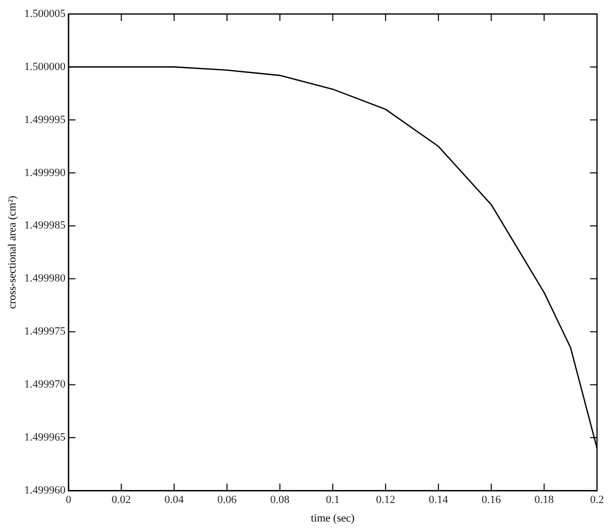 Image resolution: width=611 pixels, height=529 pixels. What do you see at coordinates (438, 500) in the screenshot?
I see `x-tick-label: 0.14` at bounding box center [438, 500].